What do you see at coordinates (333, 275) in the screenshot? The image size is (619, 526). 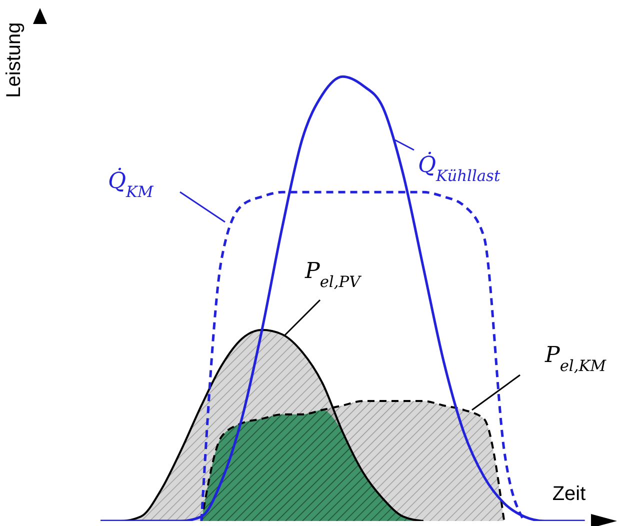 I see `text: P$_{el,PV}$` at bounding box center [333, 275].